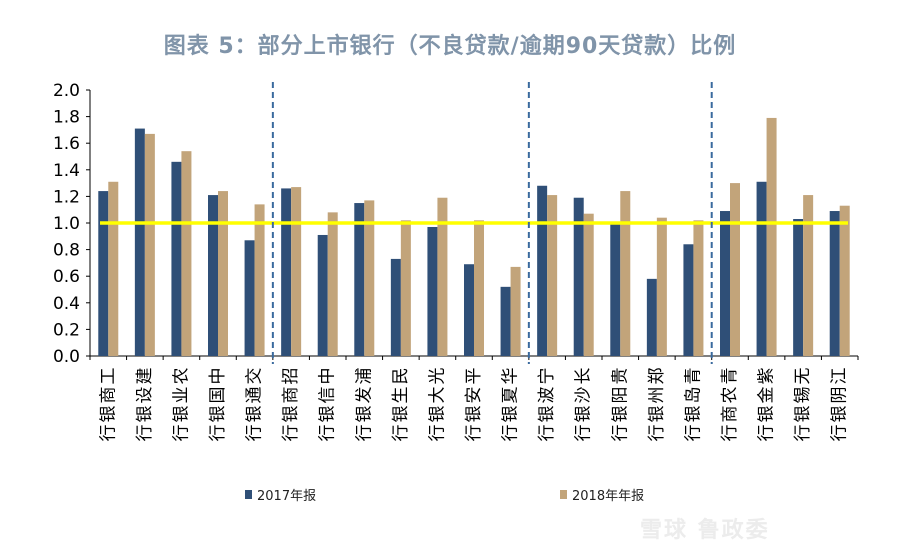 The height and width of the screenshot is (553, 900). Describe the element at coordinates (657, 376) in the screenshot. I see `x-tick-char: 郑` at that location.